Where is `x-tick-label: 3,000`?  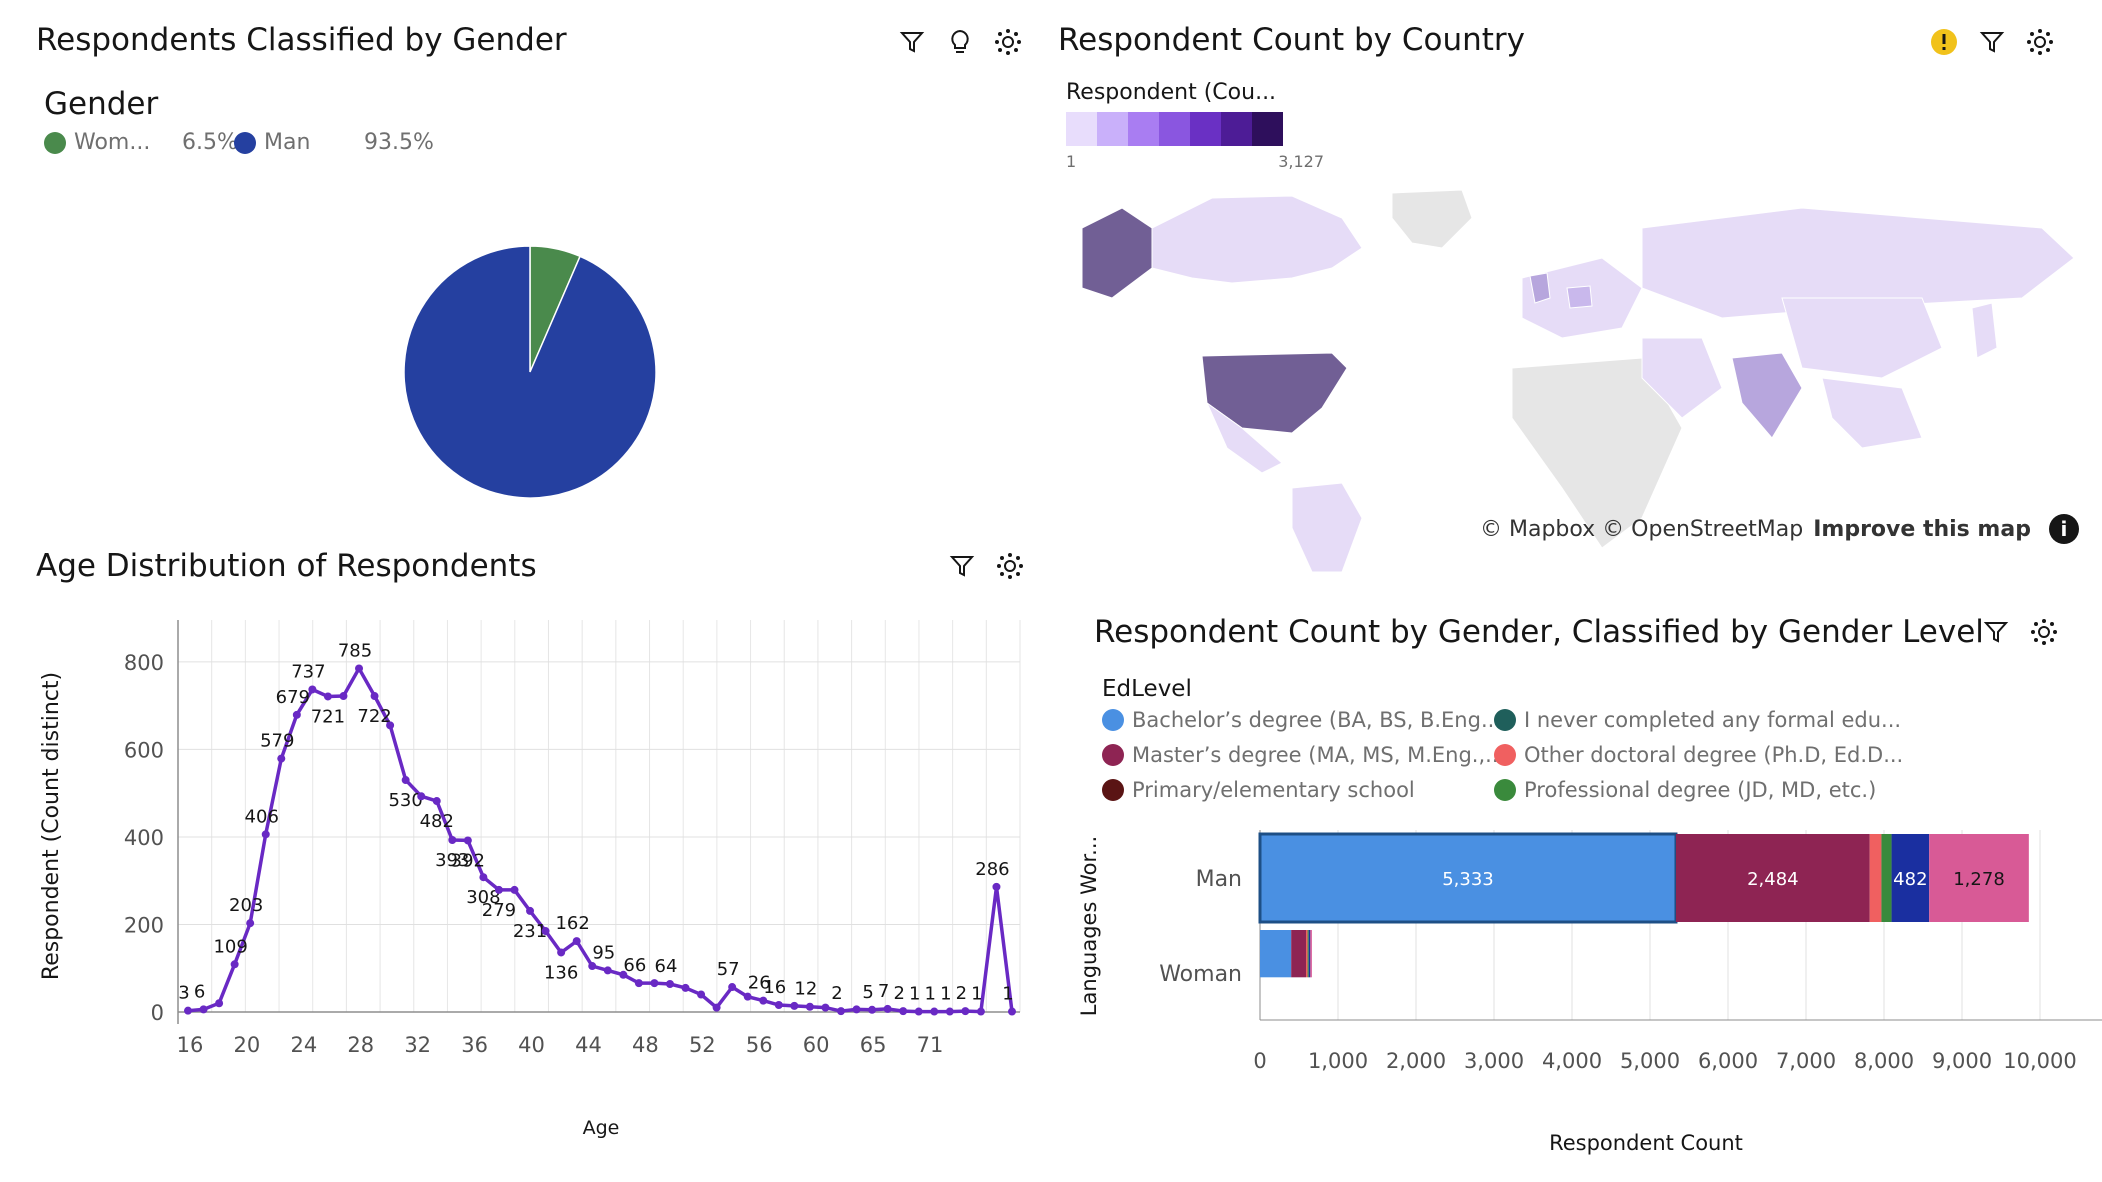
x-tick-label: 3,000 is located at coordinates (1494, 1061).